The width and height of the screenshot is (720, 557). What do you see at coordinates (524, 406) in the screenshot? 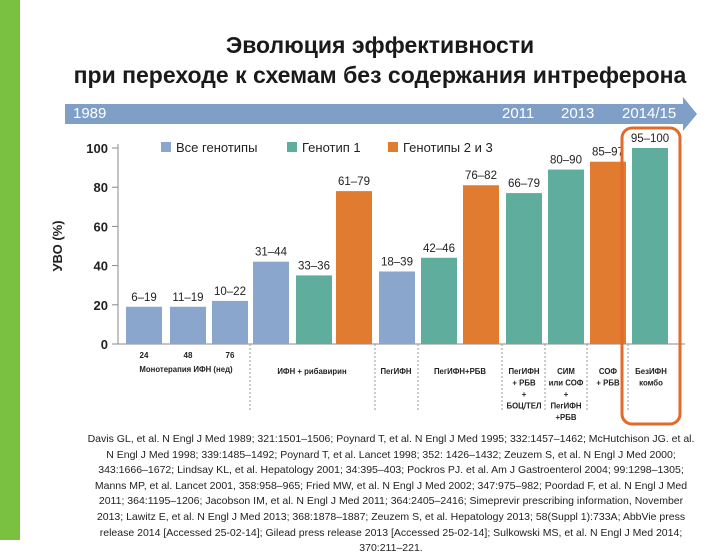
I see `group-label: БОЦ/ТЕЛ` at bounding box center [524, 406].